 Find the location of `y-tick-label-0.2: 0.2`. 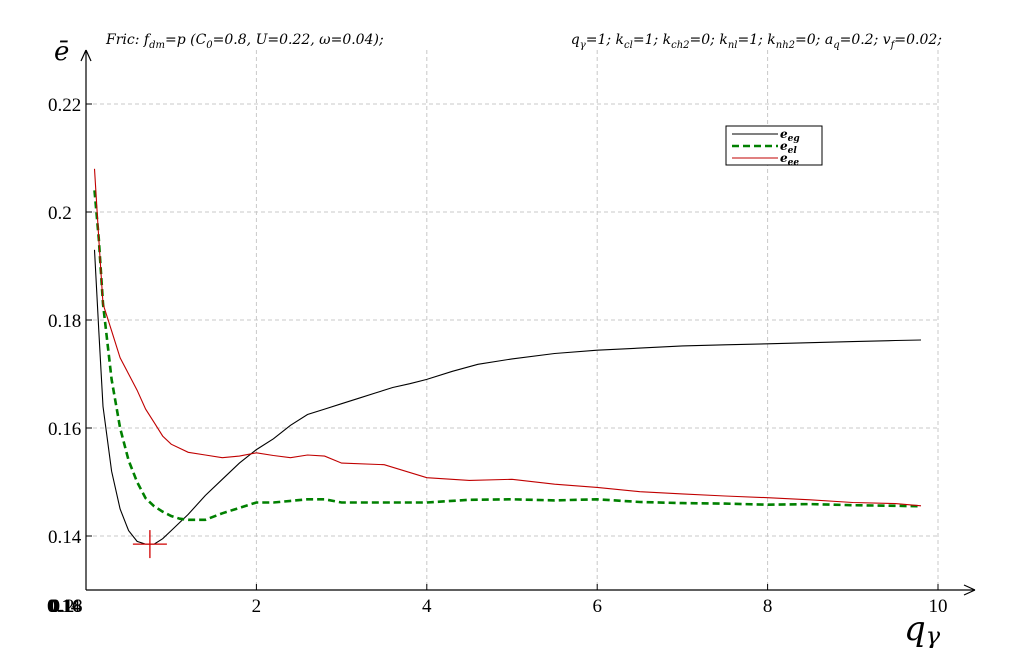

y-tick-label-0.2: 0.2 is located at coordinates (60, 213).